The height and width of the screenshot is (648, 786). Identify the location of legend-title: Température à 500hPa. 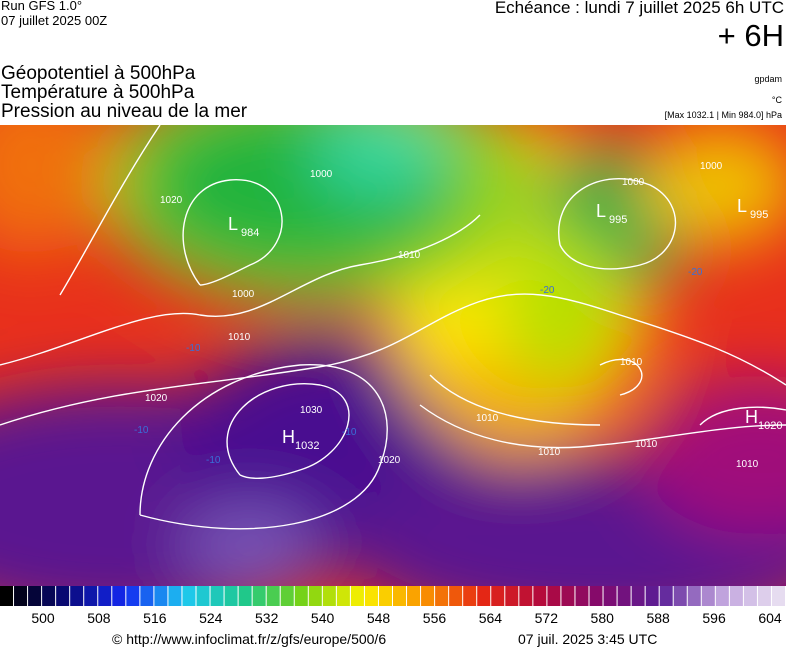
(98, 92).